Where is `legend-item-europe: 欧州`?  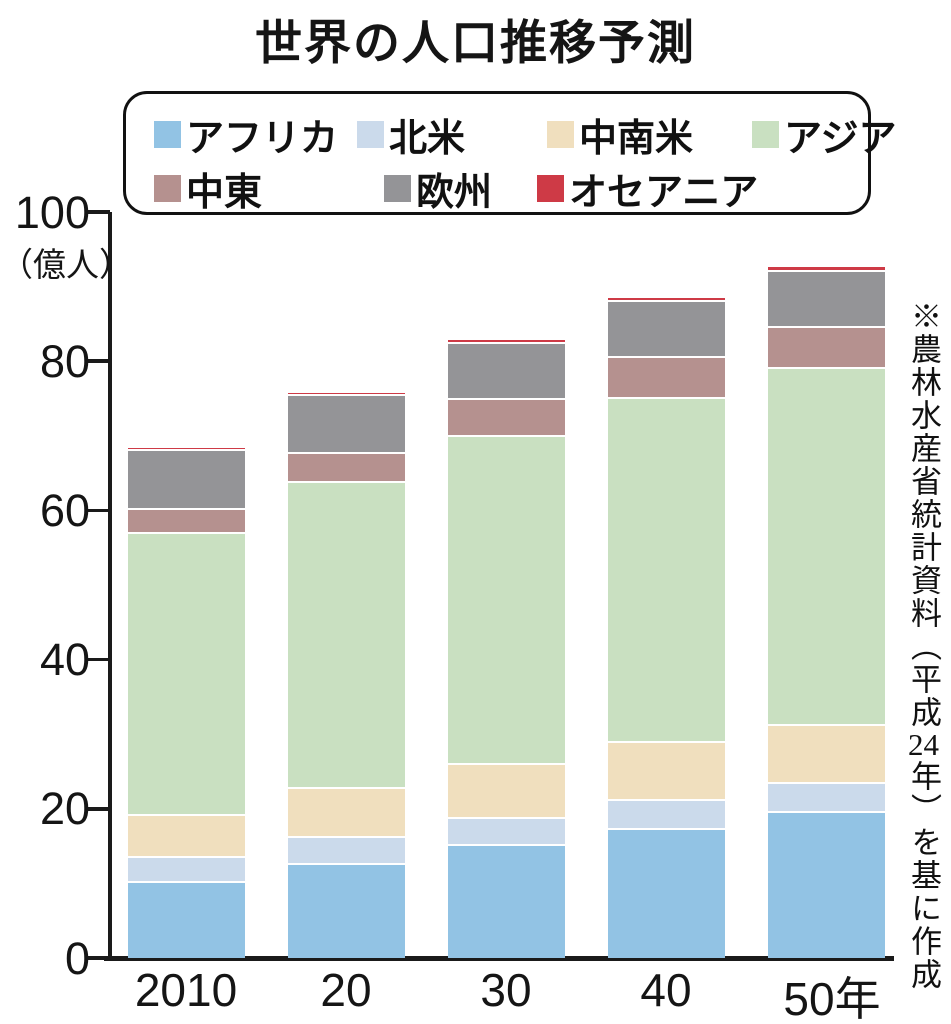 legend-item-europe: 欧州 is located at coordinates (460, 188).